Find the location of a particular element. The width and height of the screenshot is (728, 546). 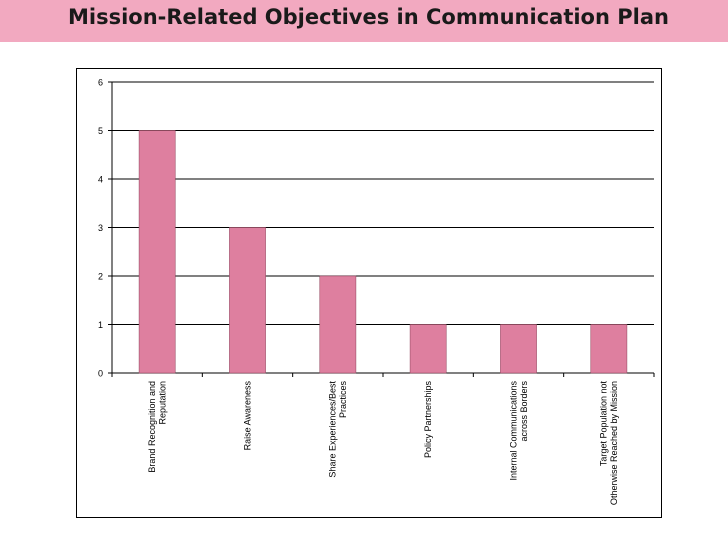

x-tick-label: Share Experiences/BestPractices is located at coordinates (338, 429).